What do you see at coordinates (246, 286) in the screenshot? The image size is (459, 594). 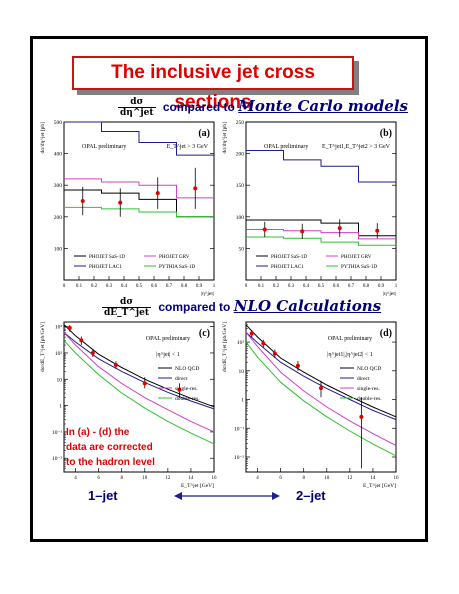 I see `x-tick-label: 0` at bounding box center [246, 286].